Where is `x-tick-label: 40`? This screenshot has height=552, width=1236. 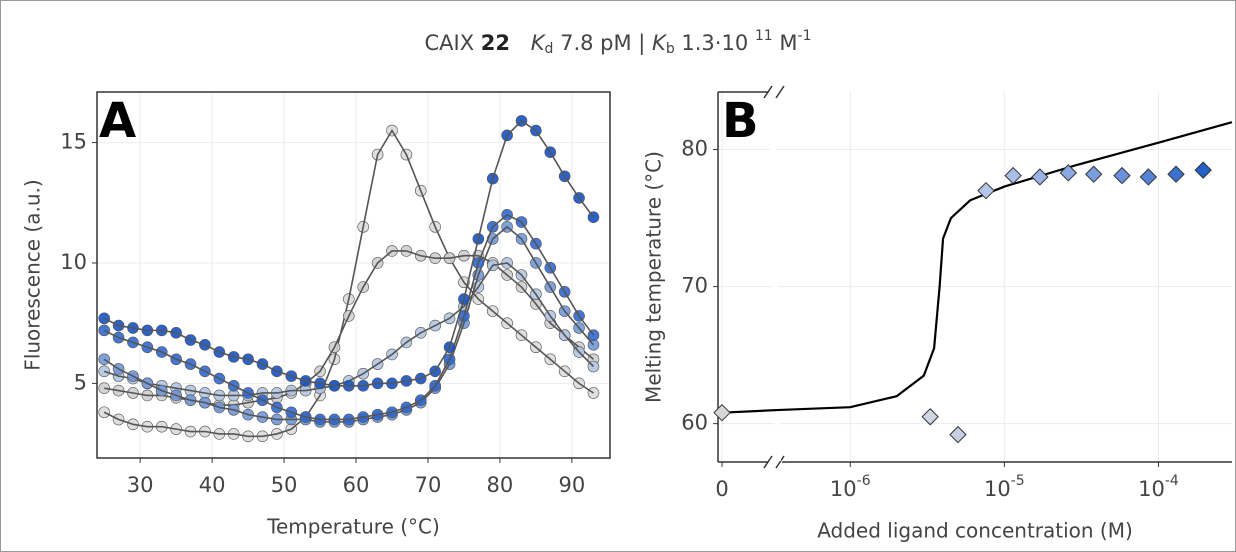 x-tick-label: 40 is located at coordinates (212, 485).